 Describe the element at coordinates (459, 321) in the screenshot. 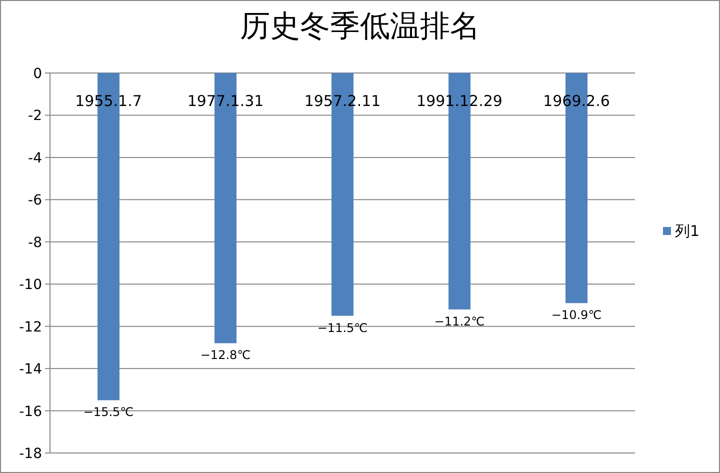

I see `data-label: −11.2℃` at that location.